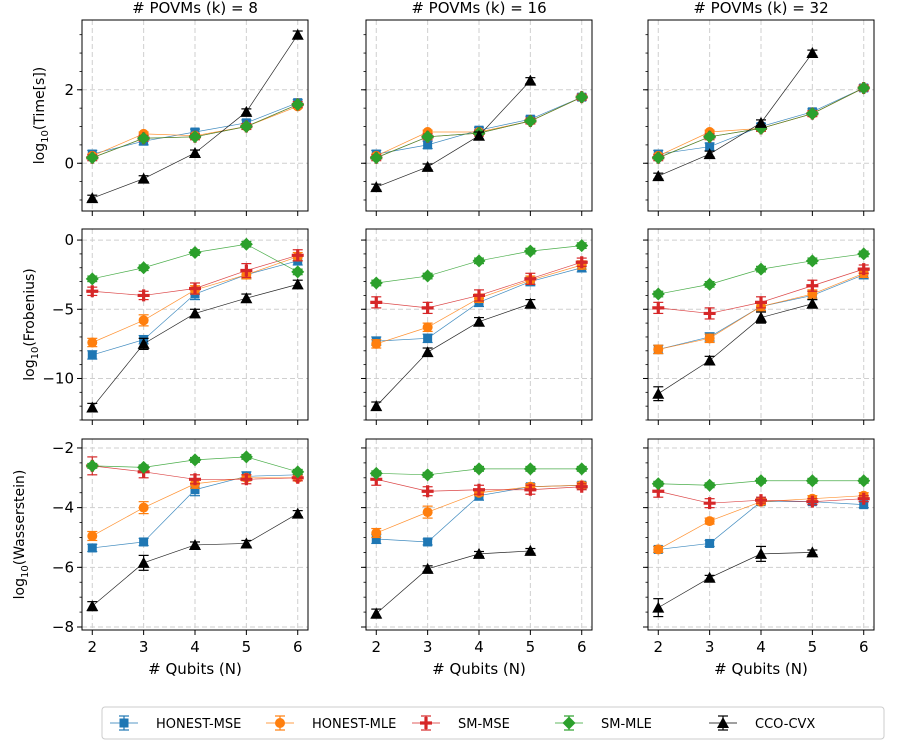 The image size is (897, 741). What do you see at coordinates (63, 627) in the screenshot?
I see `y-tick-label: −8` at bounding box center [63, 627].